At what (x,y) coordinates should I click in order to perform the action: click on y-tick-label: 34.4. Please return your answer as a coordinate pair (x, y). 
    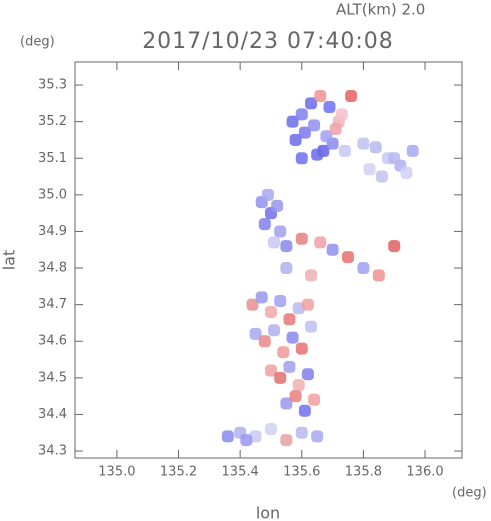
    Looking at the image, I should click on (52, 414).